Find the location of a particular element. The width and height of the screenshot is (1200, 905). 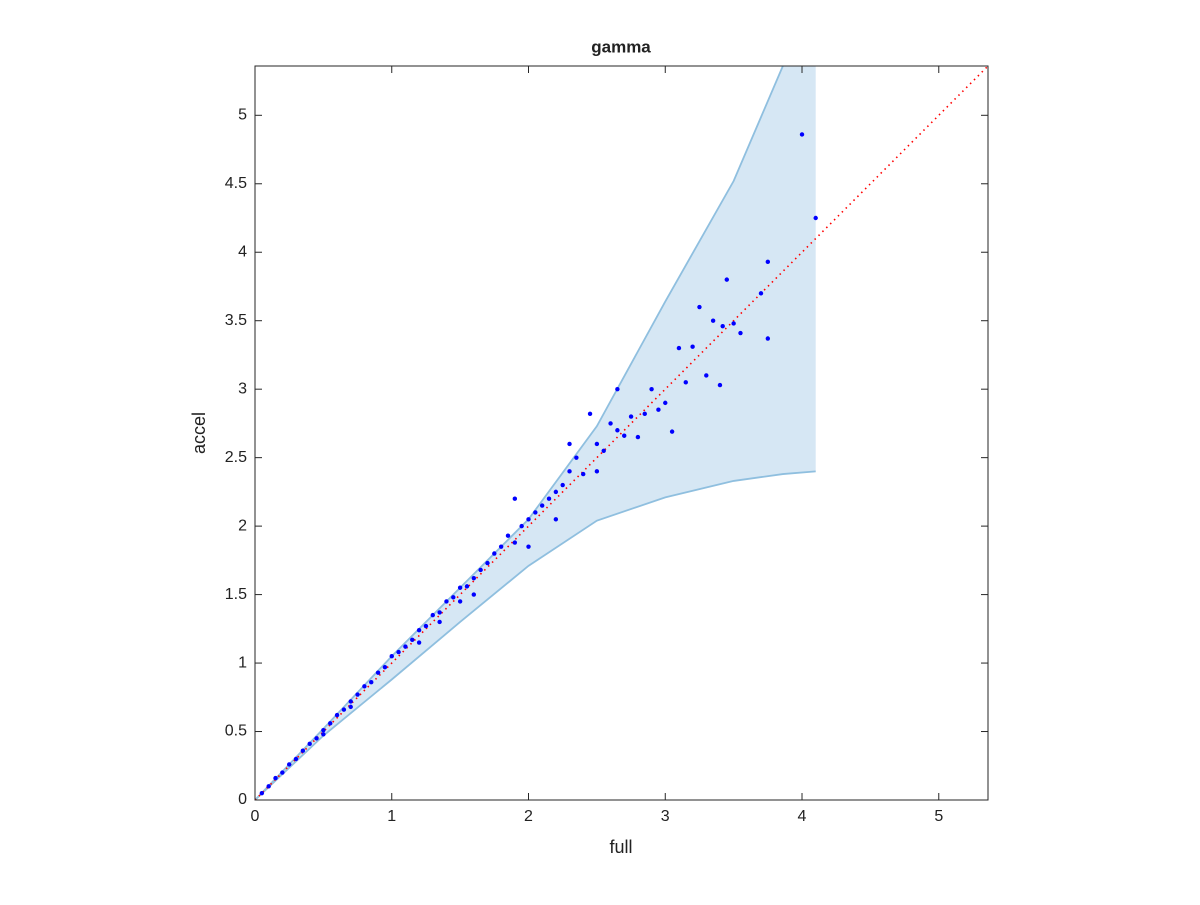

x-axis-label: full is located at coordinates (620, 847).